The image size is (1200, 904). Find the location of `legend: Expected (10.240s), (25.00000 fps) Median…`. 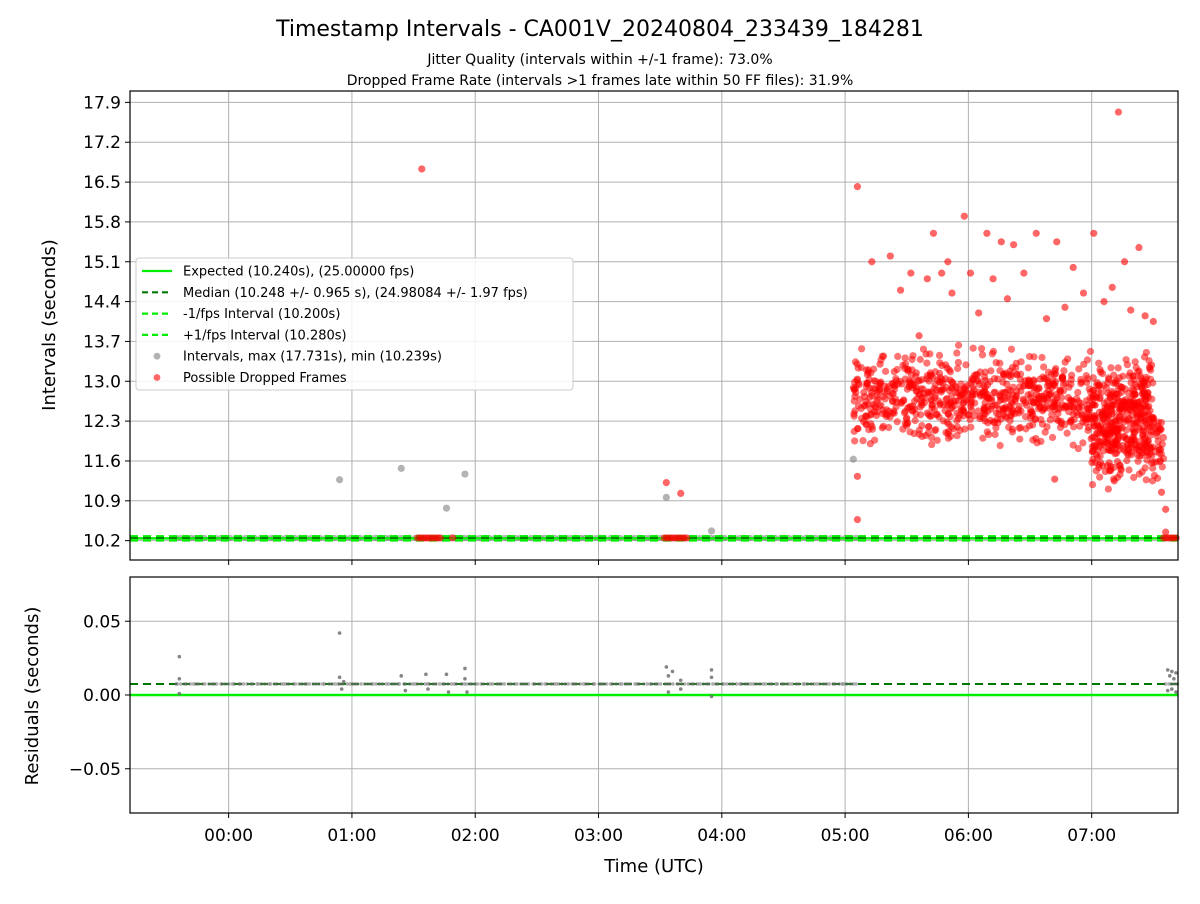

legend: Expected (10.240s), (25.00000 fps) Median… is located at coordinates (354, 324).